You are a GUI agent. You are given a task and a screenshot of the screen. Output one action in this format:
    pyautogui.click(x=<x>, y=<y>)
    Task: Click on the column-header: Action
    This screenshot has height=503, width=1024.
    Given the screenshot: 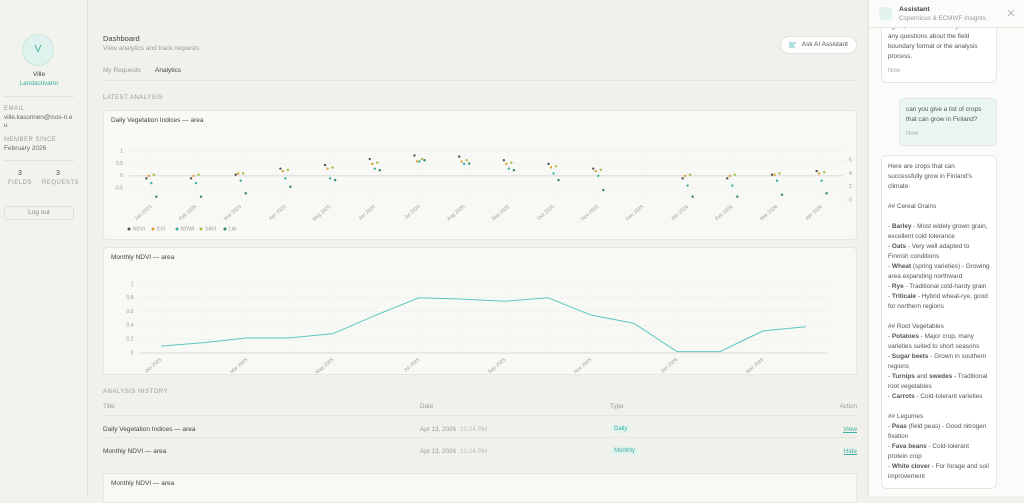 What is the action you would take?
    pyautogui.click(x=848, y=406)
    